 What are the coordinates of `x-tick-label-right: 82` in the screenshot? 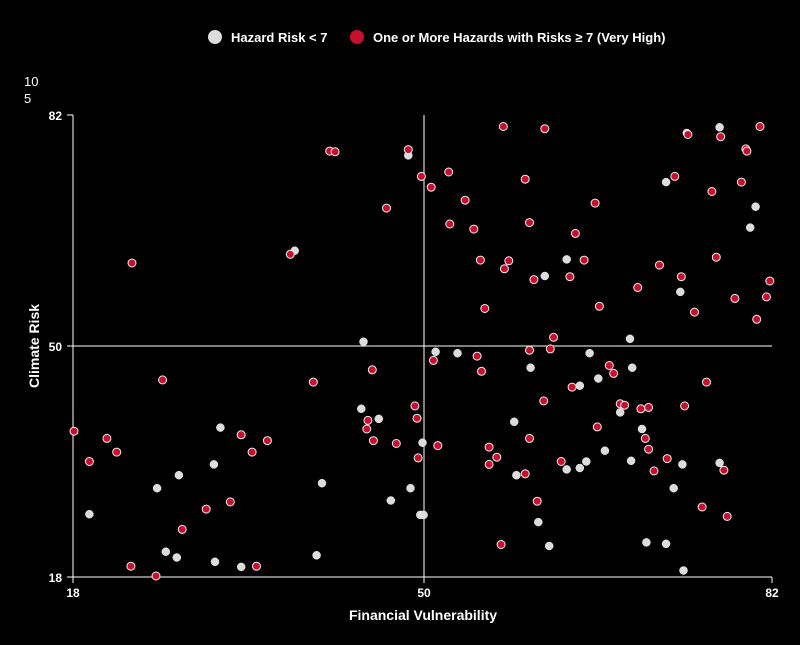 It's located at (772, 593).